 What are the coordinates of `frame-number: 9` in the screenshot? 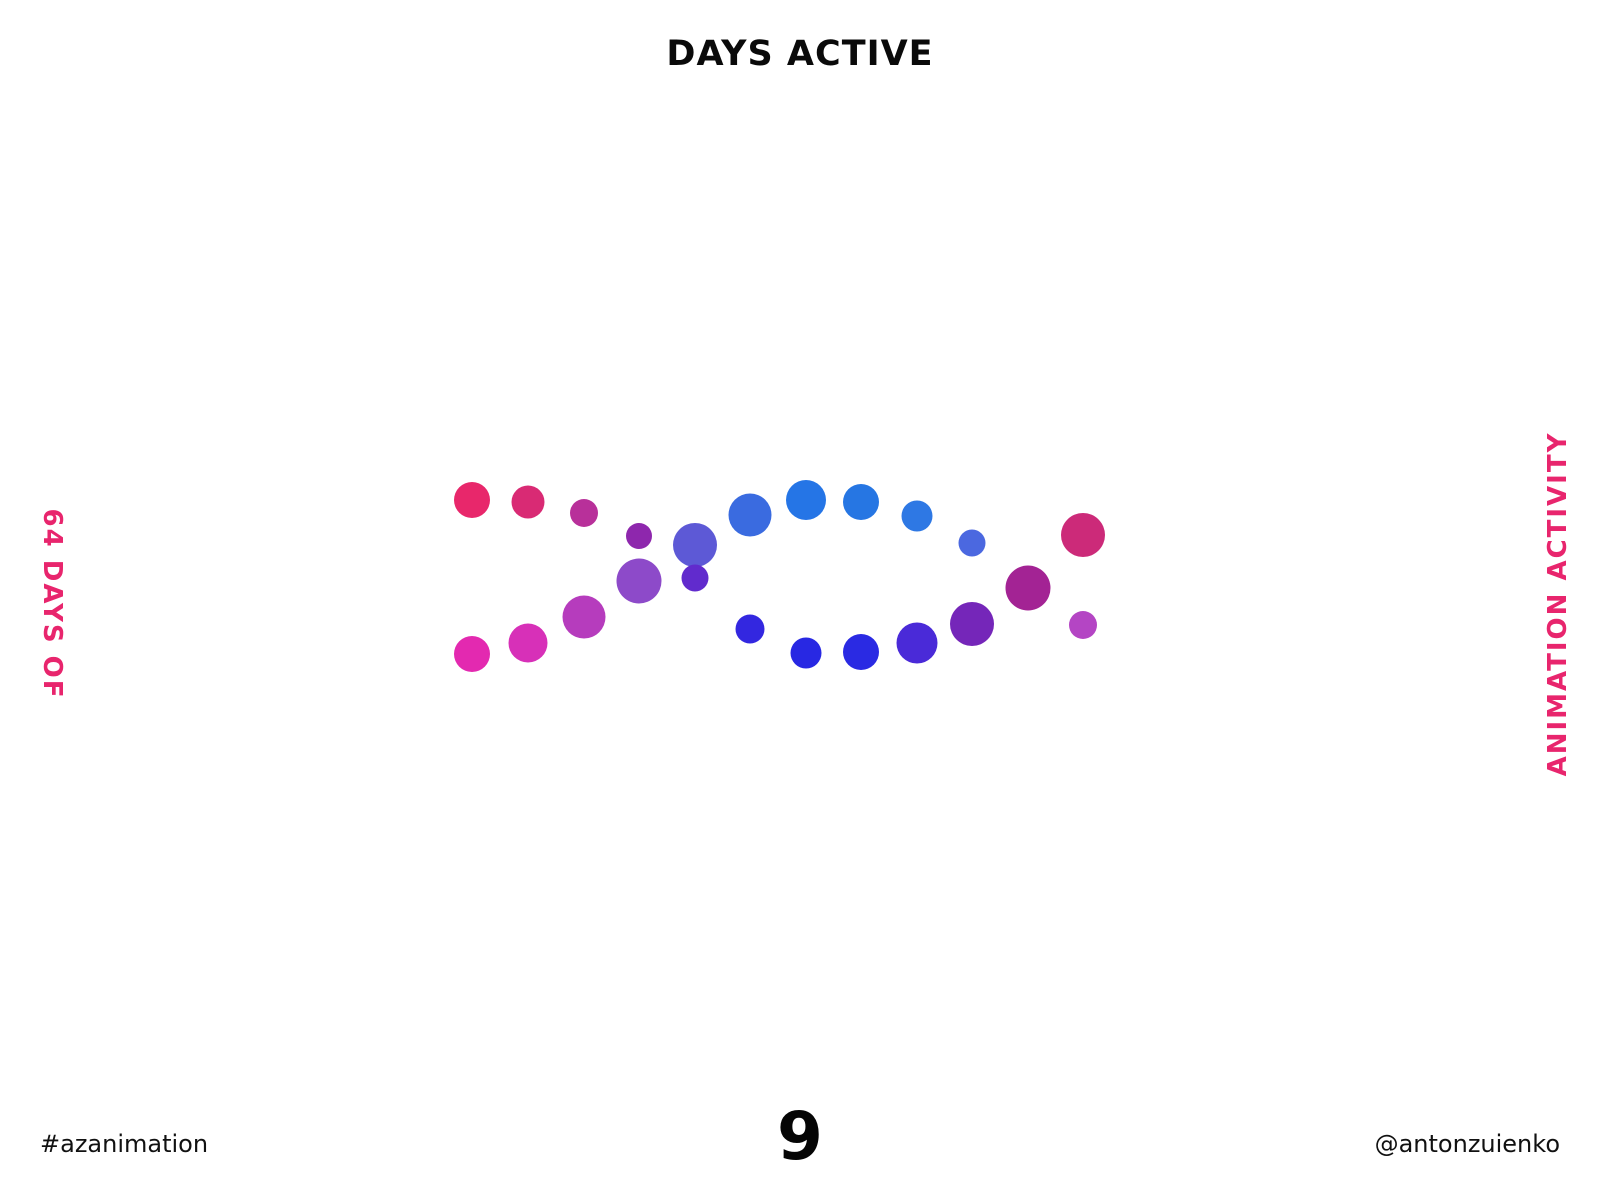 It's located at (800, 1136).